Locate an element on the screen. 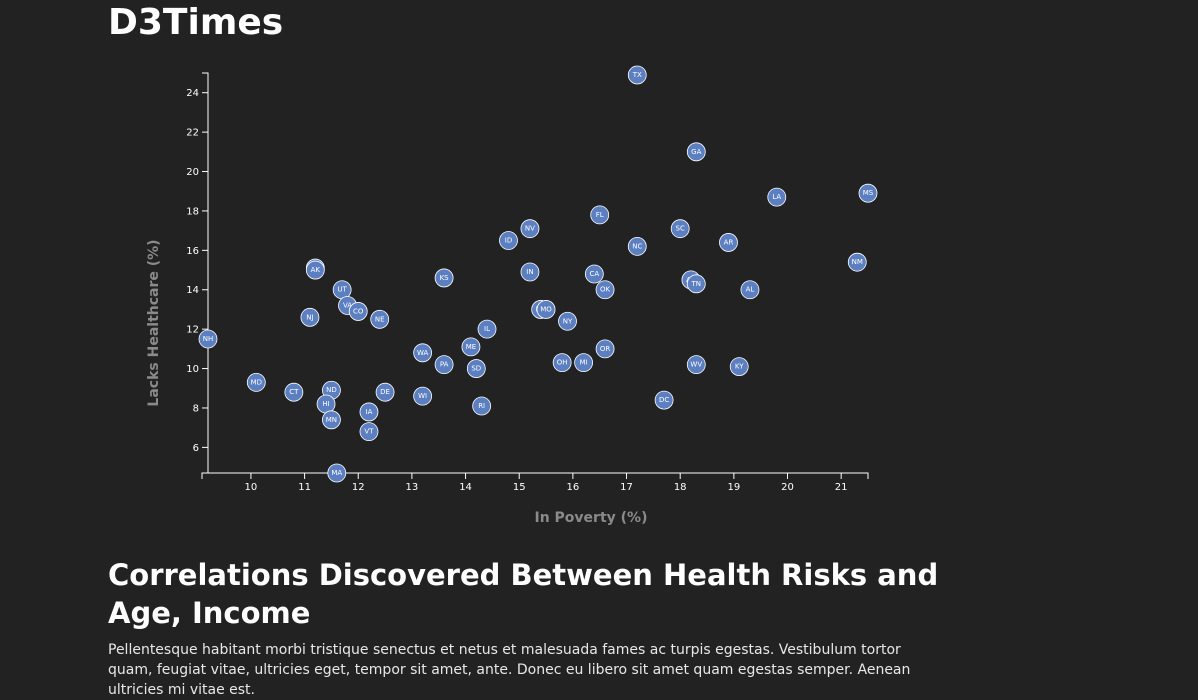 This screenshot has height=700, width=1198. state-point: KS is located at coordinates (444, 278).